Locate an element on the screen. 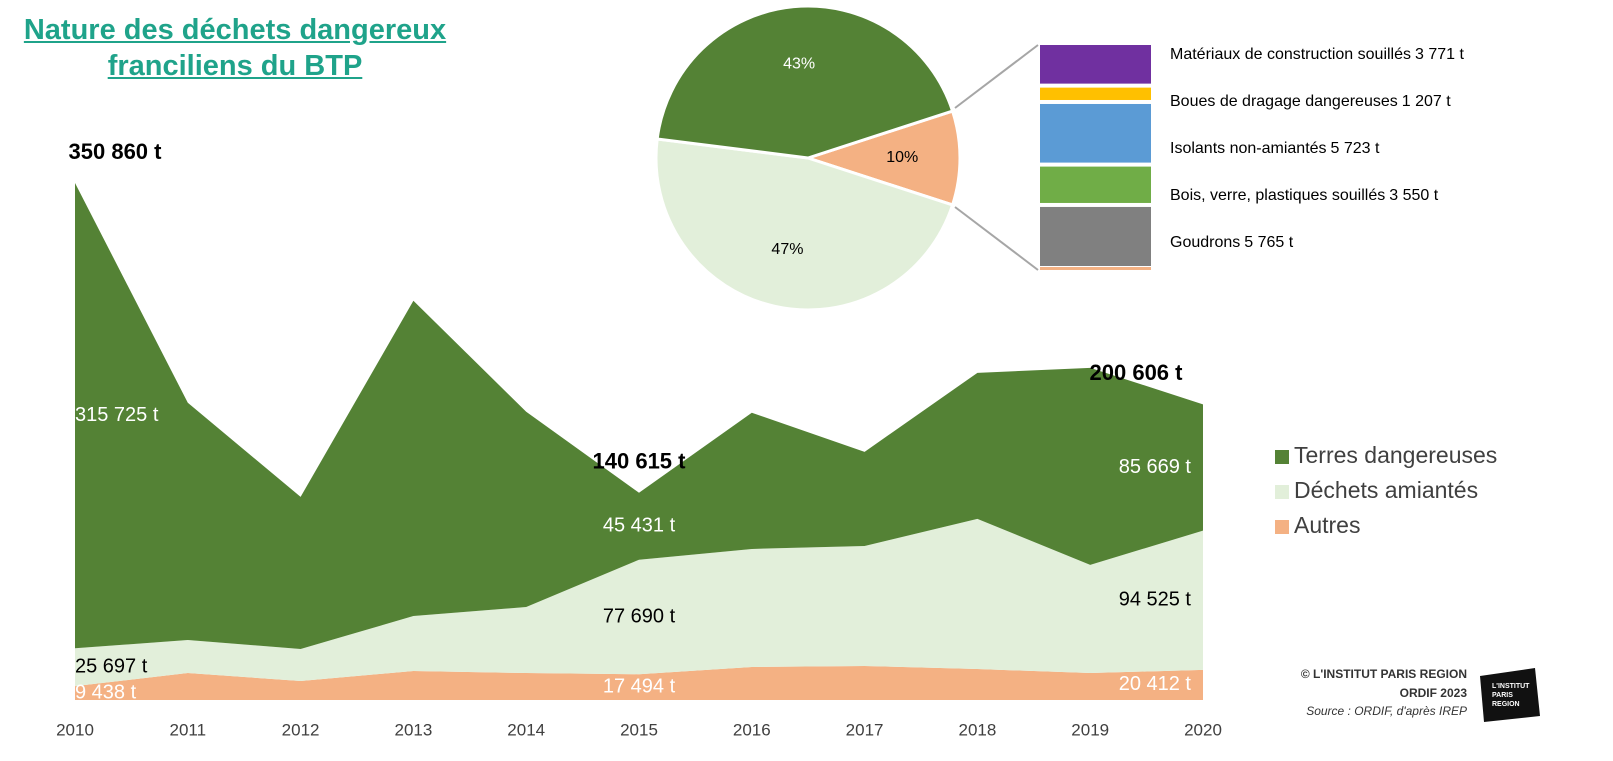 The height and width of the screenshot is (761, 1613). x-tick-label: 2017 is located at coordinates (865, 729).